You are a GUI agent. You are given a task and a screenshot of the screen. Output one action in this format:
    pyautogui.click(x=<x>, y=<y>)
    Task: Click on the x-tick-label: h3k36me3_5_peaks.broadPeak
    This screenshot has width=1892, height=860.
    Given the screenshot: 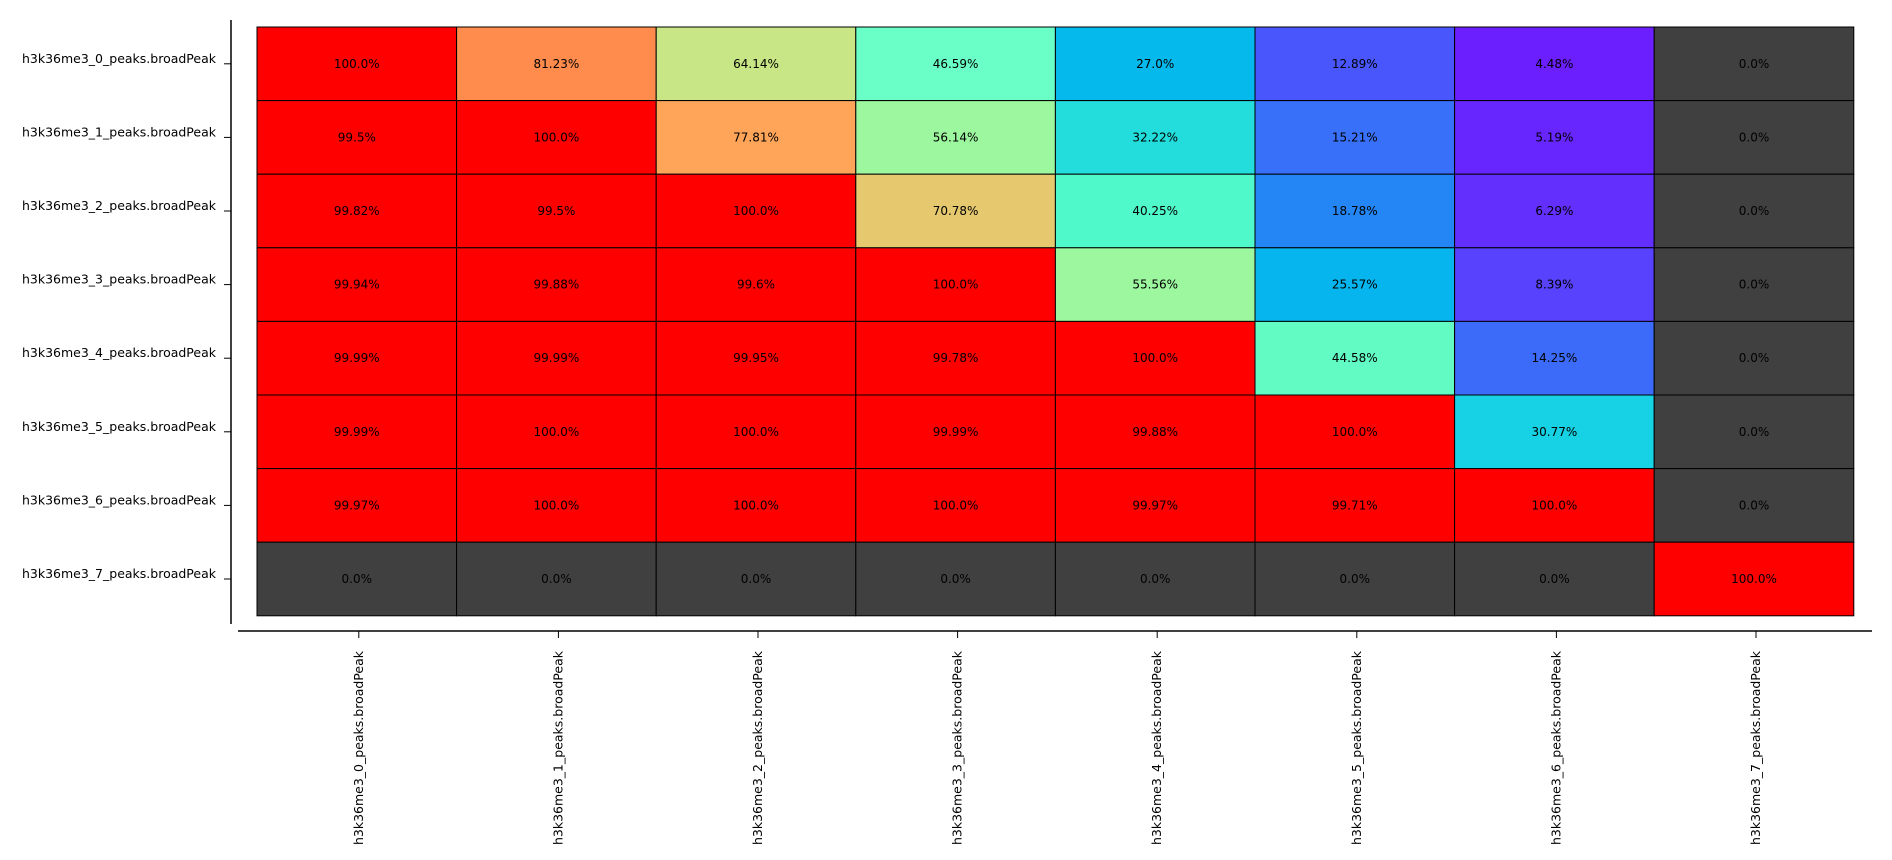 What is the action you would take?
    pyautogui.click(x=1356, y=747)
    